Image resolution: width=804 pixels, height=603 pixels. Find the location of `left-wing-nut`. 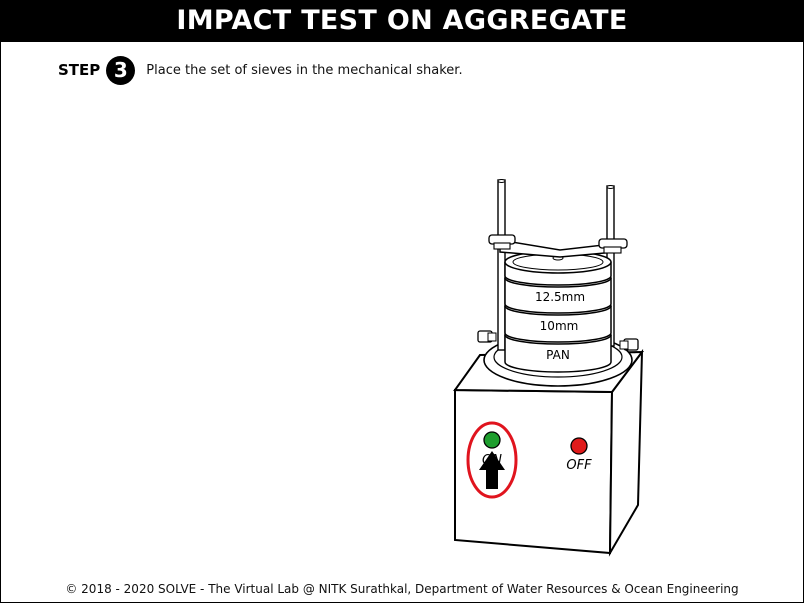

left-wing-nut is located at coordinates (502, 242).